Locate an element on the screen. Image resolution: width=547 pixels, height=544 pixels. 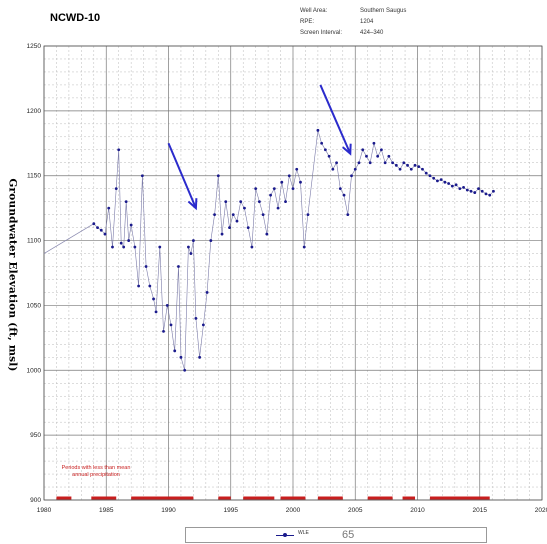
info-row-screen-interval: Screen Interval: 424–340 is located at coordinates (353, 33).